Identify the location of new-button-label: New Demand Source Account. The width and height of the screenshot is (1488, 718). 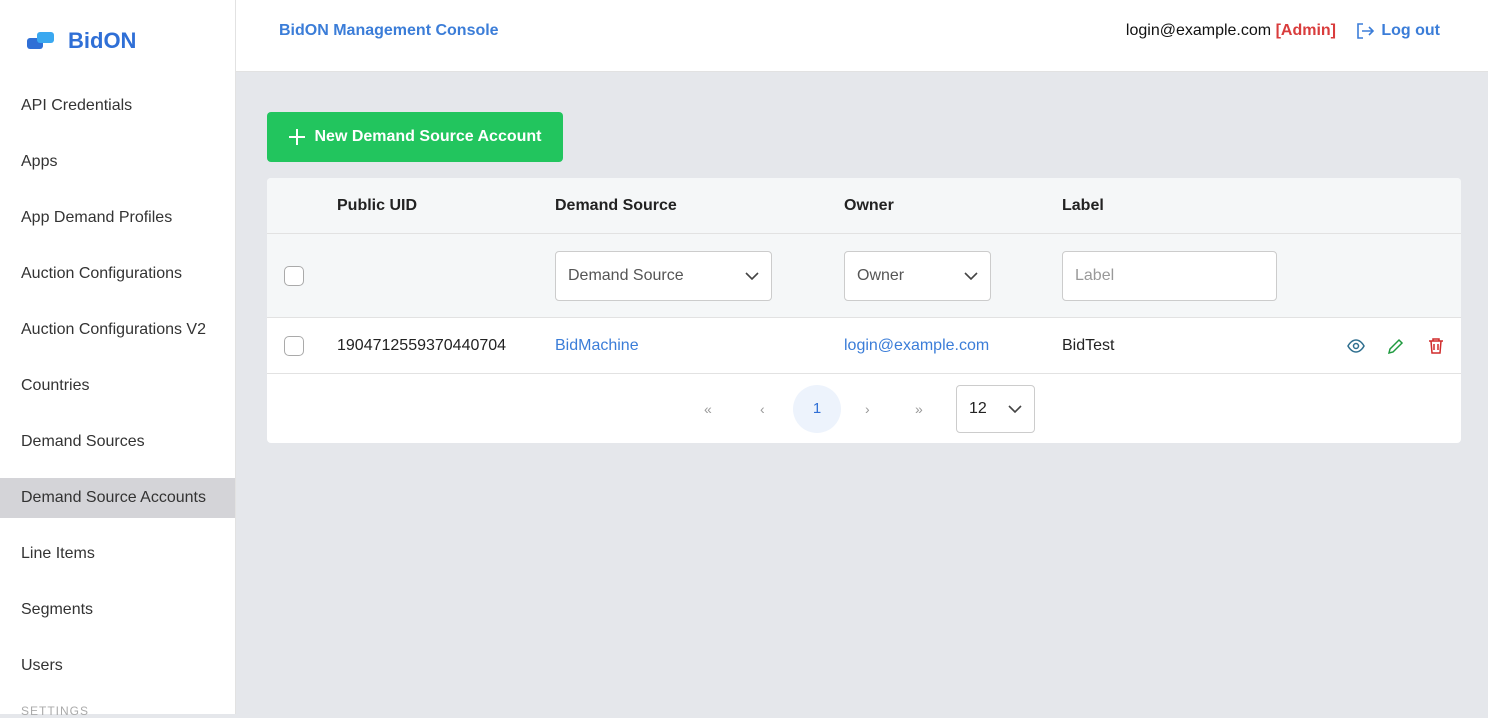
(428, 136).